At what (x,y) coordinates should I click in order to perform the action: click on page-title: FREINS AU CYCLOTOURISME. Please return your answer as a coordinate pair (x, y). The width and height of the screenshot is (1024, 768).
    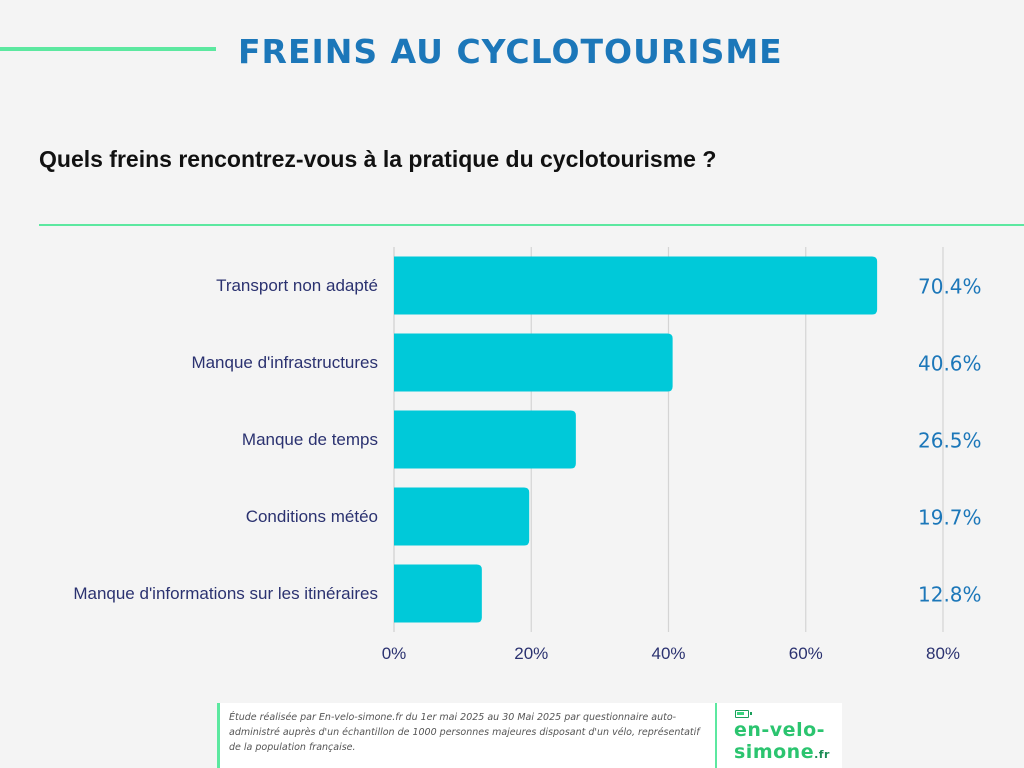
    Looking at the image, I should click on (510, 51).